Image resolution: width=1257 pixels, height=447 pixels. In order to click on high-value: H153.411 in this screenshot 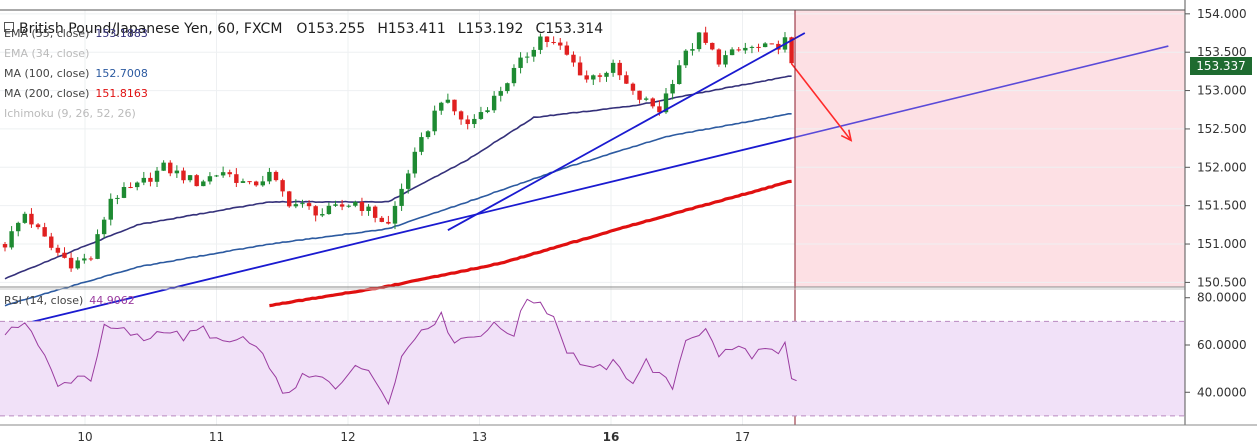, I will do `click(411, 29)`.